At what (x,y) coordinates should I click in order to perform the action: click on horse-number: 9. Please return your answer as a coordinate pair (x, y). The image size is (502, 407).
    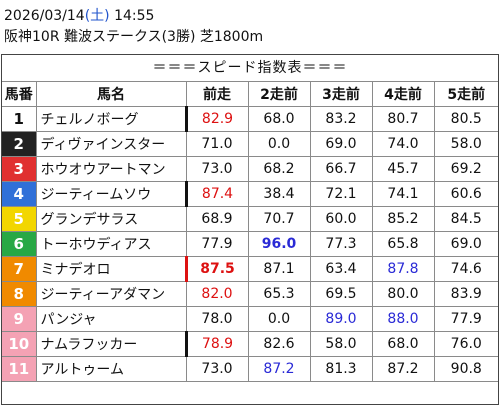
    Looking at the image, I should click on (19, 319).